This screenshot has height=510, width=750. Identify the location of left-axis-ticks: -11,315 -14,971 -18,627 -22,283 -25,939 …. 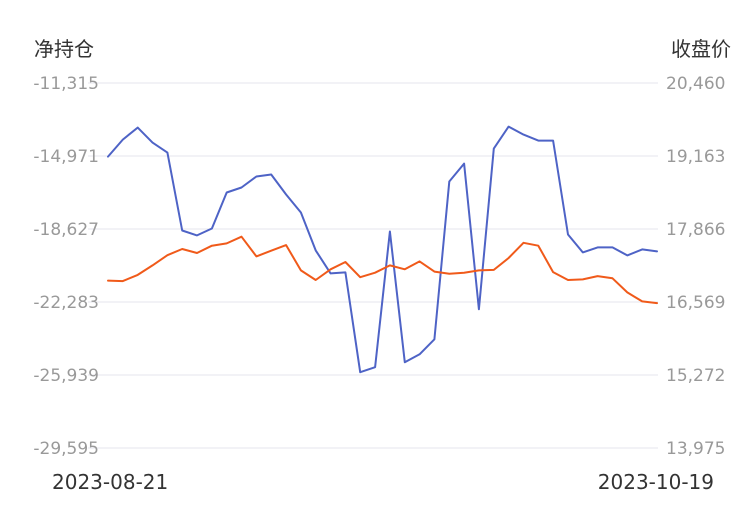
(66, 266).